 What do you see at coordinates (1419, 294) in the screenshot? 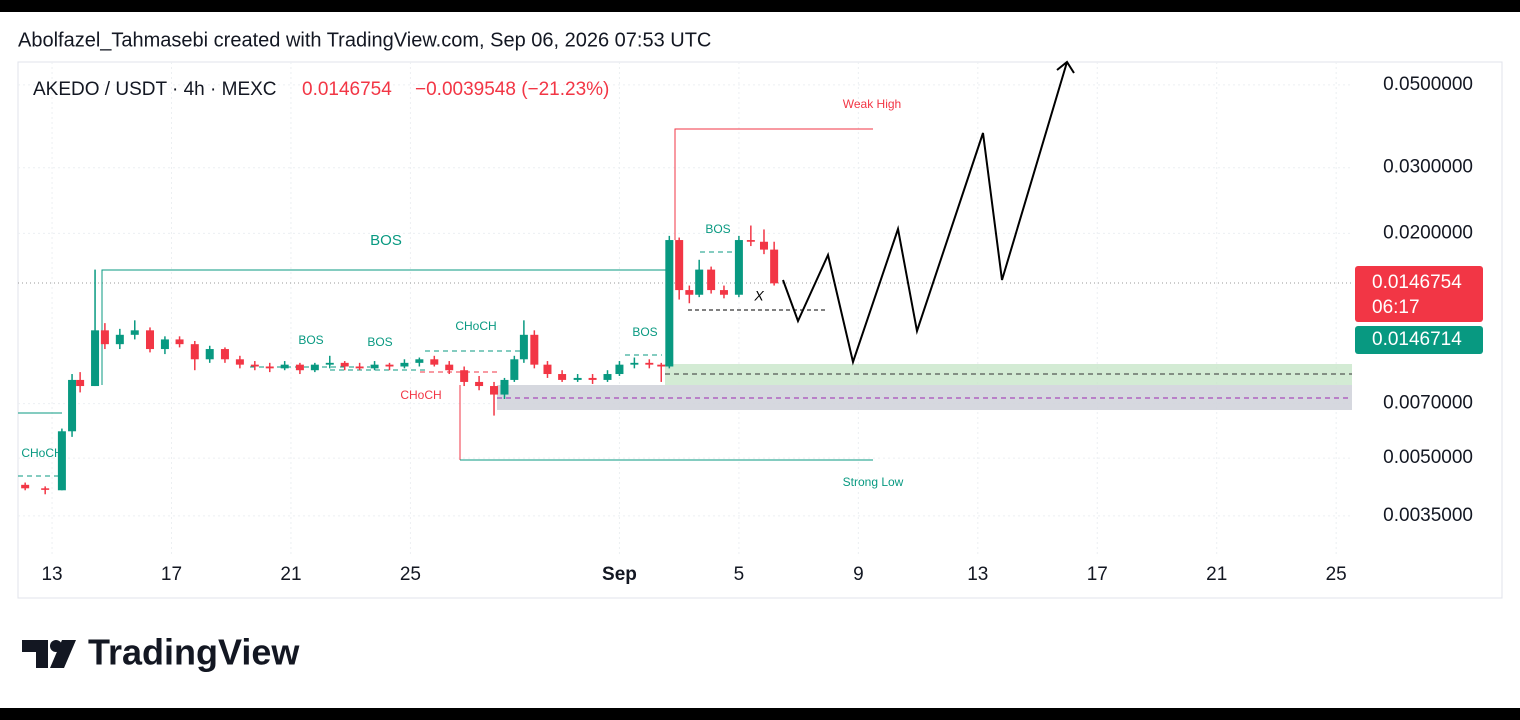
I see `price-box` at bounding box center [1419, 294].